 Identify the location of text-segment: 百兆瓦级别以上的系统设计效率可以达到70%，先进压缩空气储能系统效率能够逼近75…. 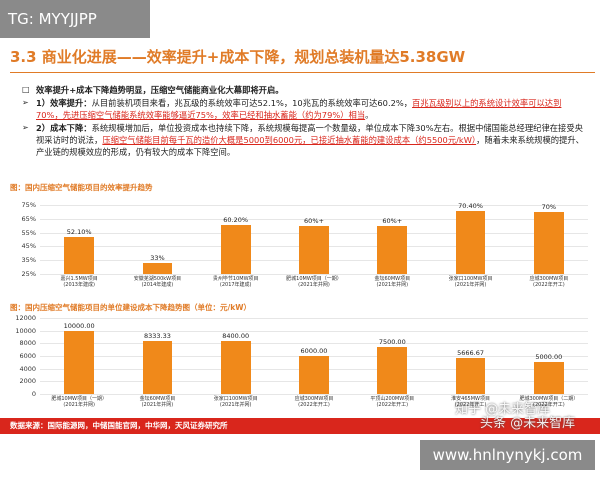
(299, 109).